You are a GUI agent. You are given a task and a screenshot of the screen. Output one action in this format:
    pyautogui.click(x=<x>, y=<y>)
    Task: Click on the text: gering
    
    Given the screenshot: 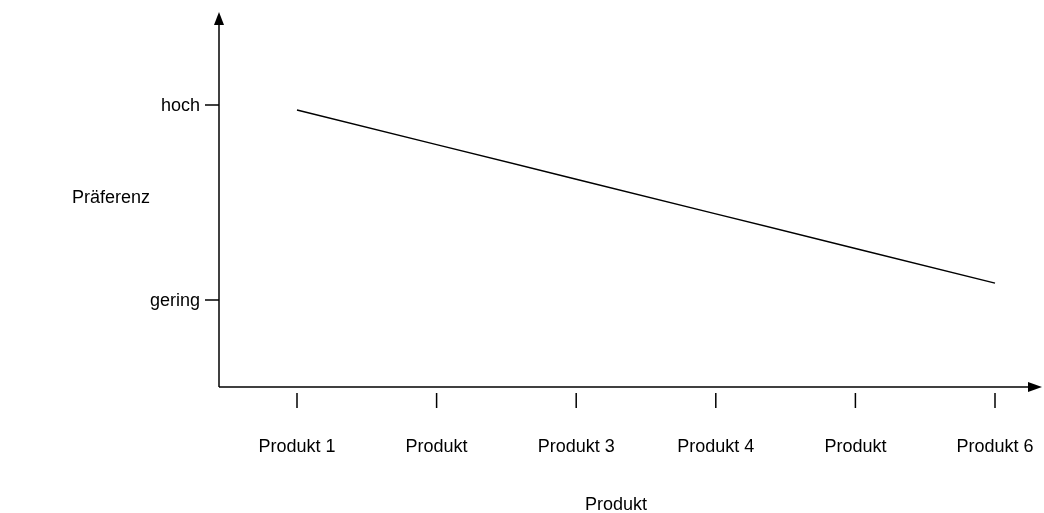 What is the action you would take?
    pyautogui.click(x=174, y=300)
    